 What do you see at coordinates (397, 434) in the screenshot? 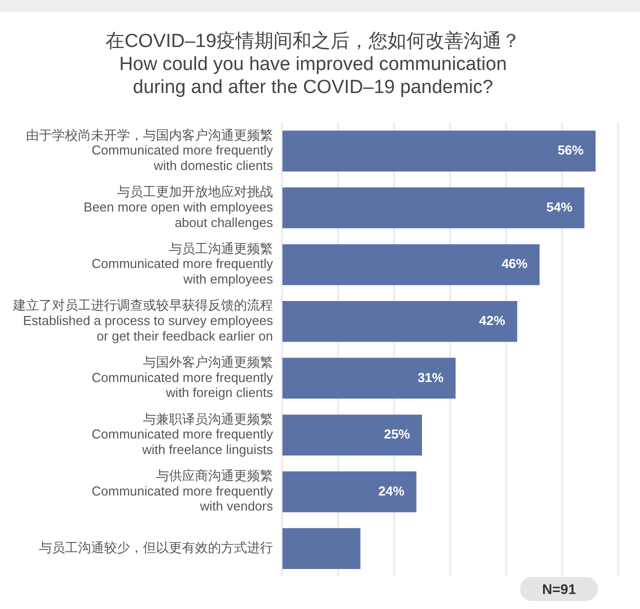
I see `data-label: 25%` at bounding box center [397, 434].